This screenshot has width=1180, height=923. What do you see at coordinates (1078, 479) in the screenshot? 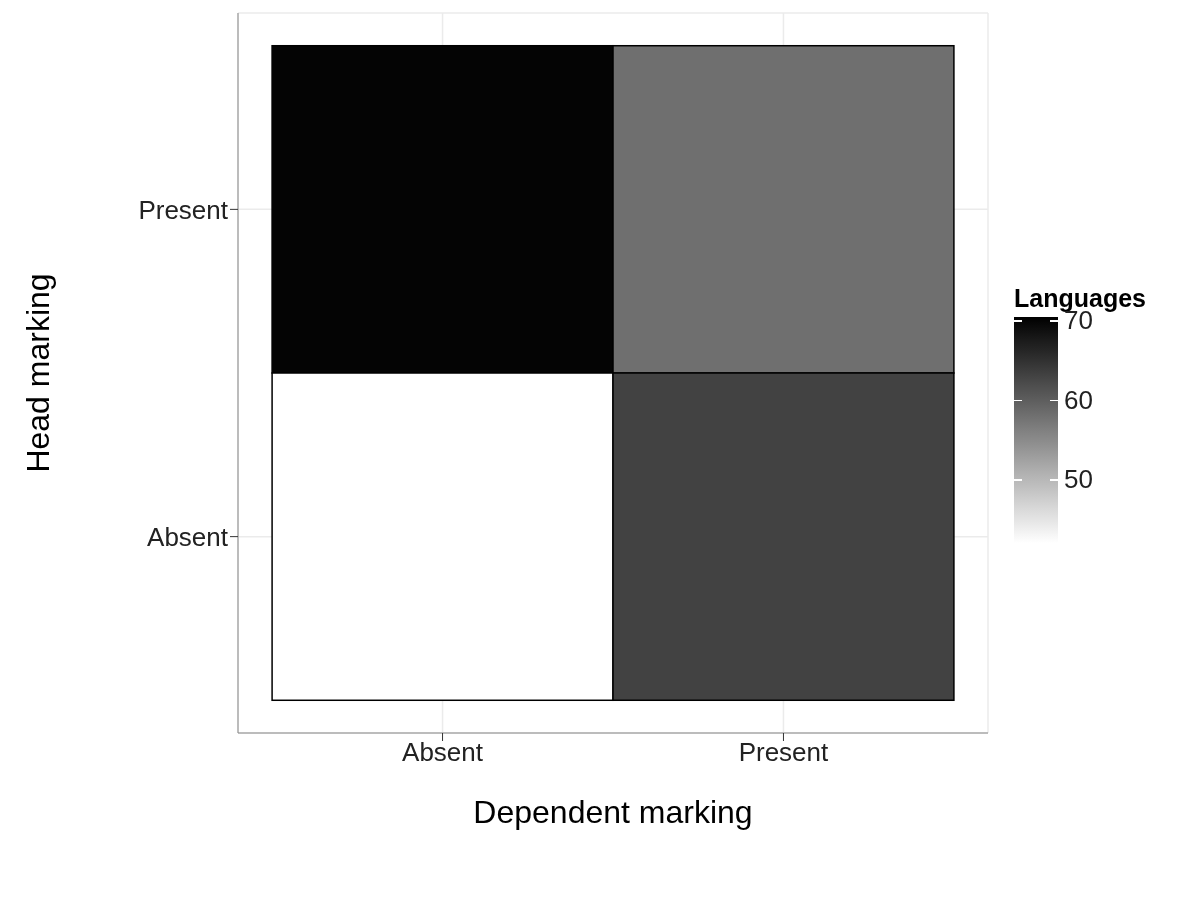
I see `color-bar-label: 50` at bounding box center [1078, 479].